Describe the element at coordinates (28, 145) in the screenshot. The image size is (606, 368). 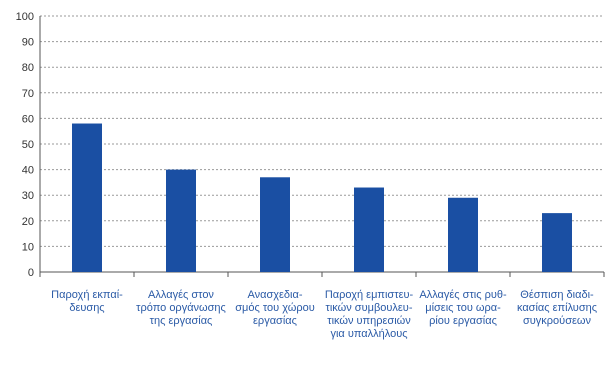
I see `y-tick-label: 50` at that location.